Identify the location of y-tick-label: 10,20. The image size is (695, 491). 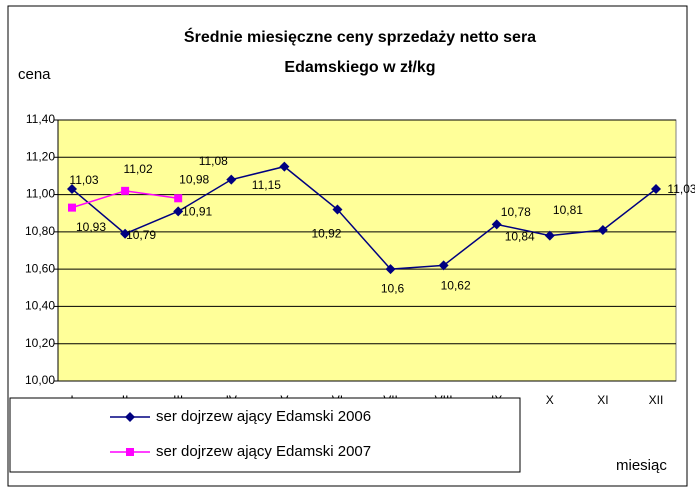
(40, 343).